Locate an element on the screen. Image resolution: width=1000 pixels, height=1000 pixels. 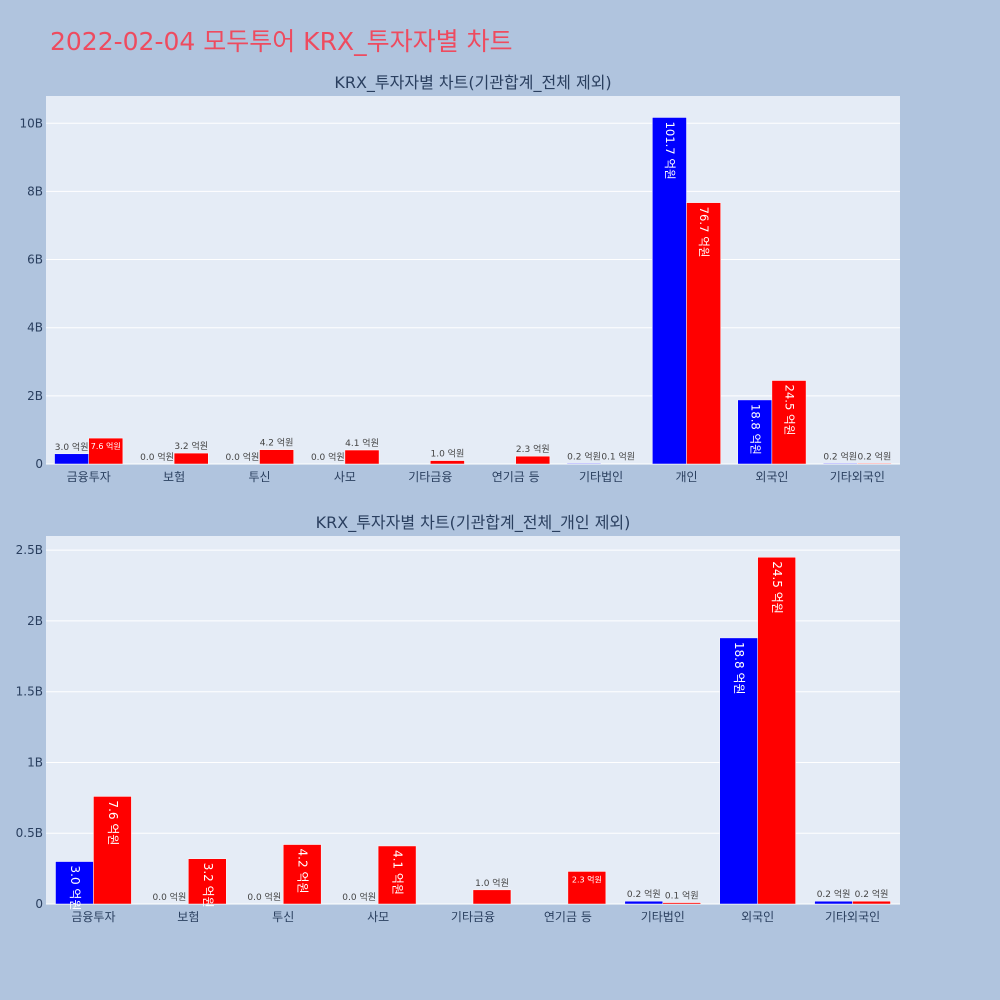
chart-1-title: KRX_투자자별 차트(기관합계_전체 제외) is located at coordinates (472, 83).